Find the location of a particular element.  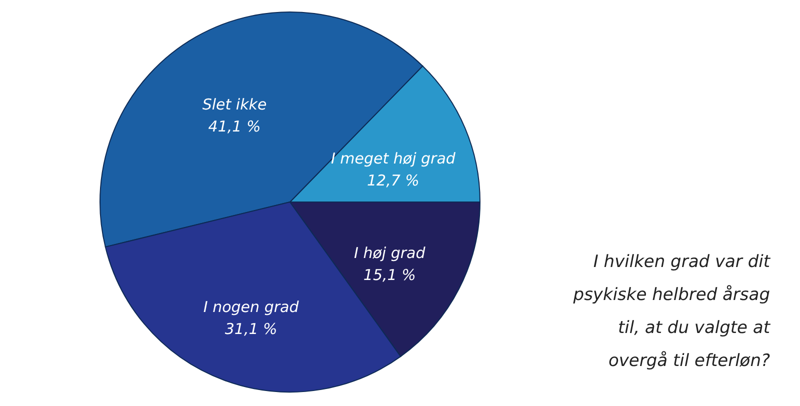

slice-label: I høj grad is located at coordinates (390, 253).